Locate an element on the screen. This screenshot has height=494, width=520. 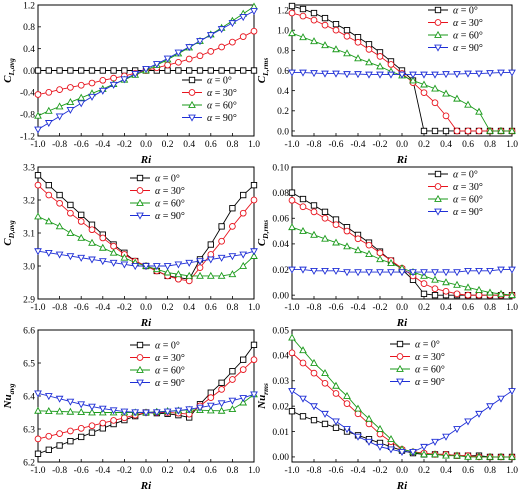
y-tick-label: 2.9 is located at coordinates (29, 300).